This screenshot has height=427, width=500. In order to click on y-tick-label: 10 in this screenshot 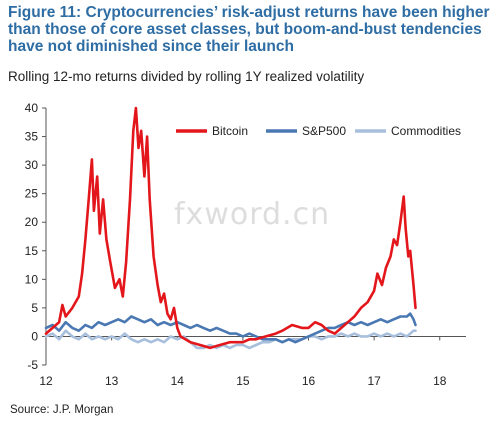, I will do `click(32, 279)`.